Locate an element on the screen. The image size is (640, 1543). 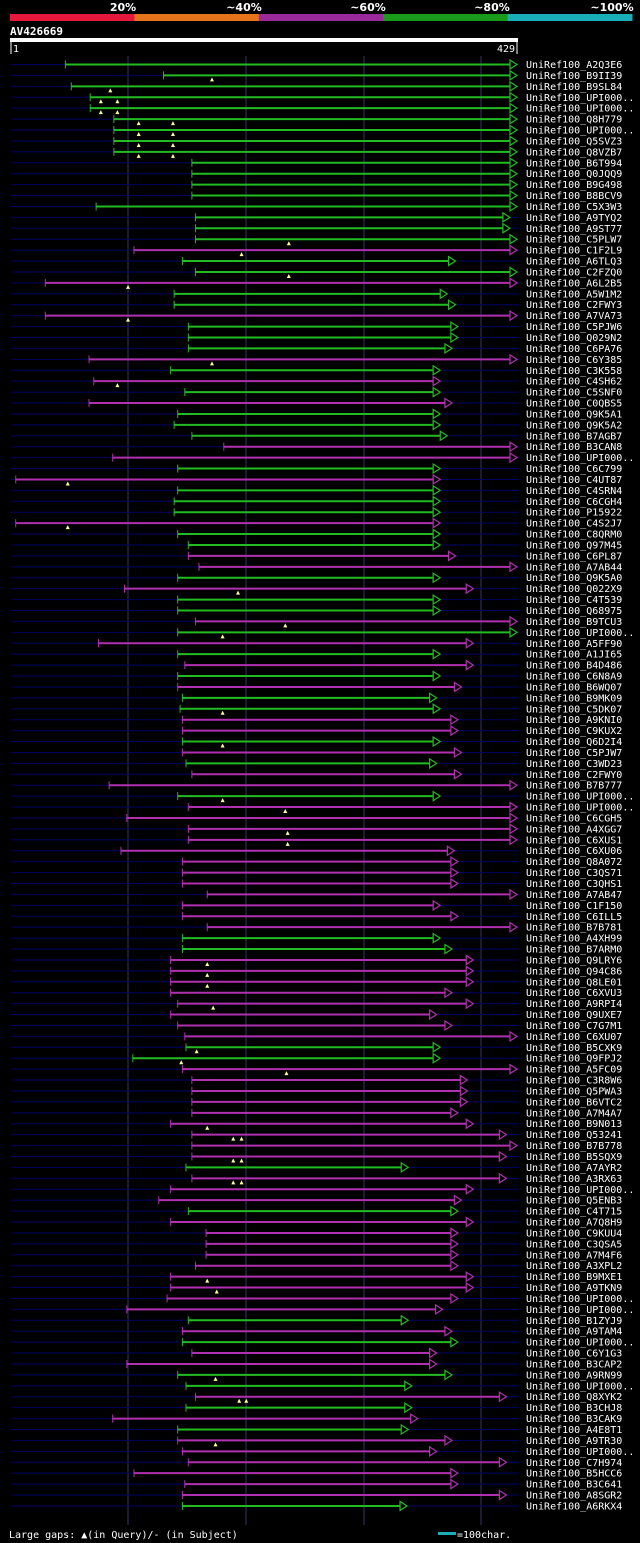
hit-row: UniRef100_Q8XYK2 is located at coordinates (316, 1397).